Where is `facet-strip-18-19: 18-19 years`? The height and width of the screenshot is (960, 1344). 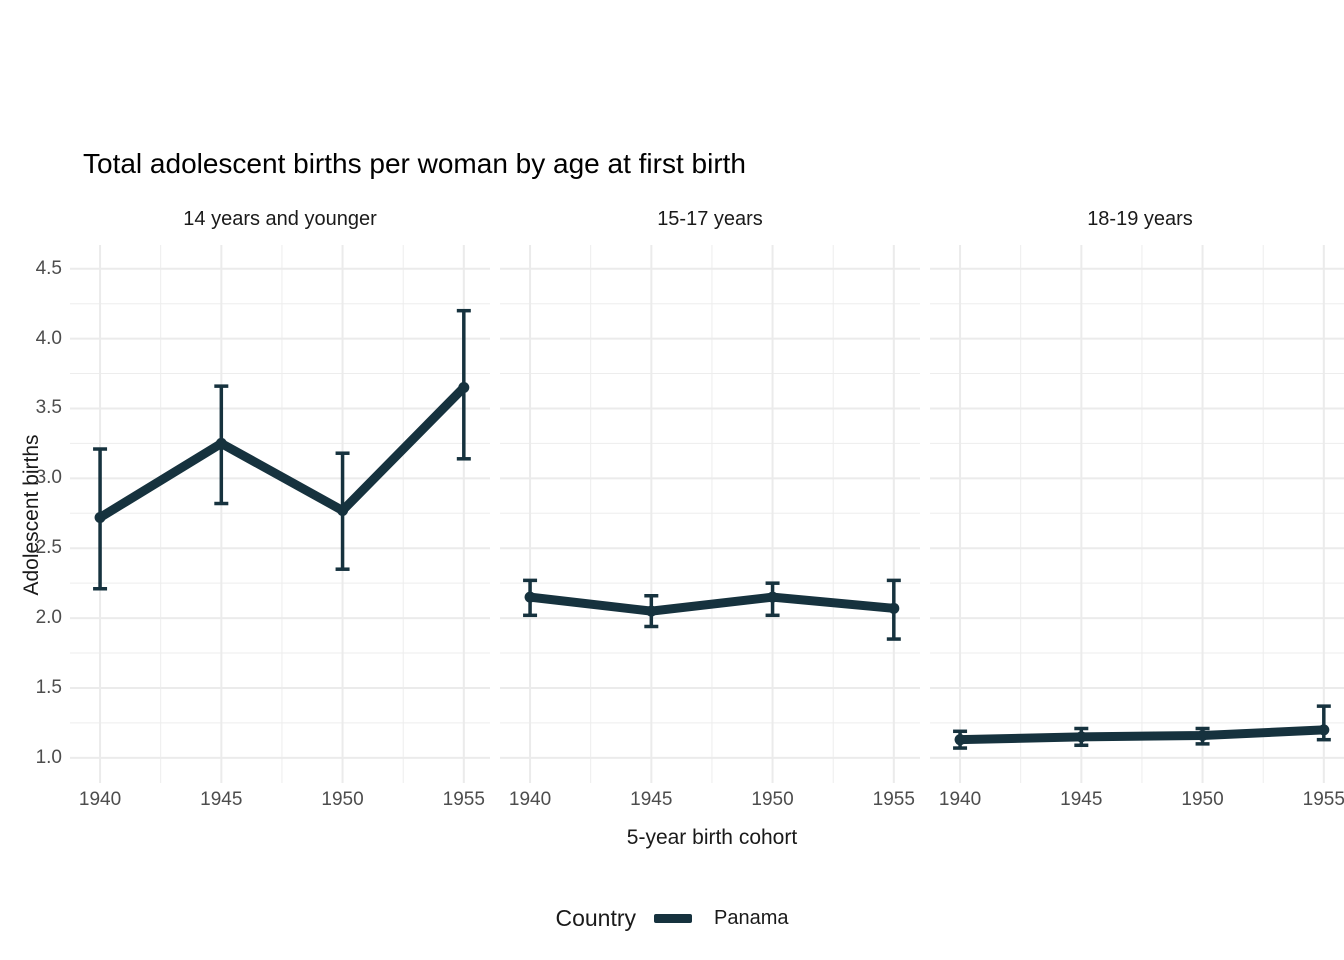
facet-strip-18-19: 18-19 years is located at coordinates (1140, 219).